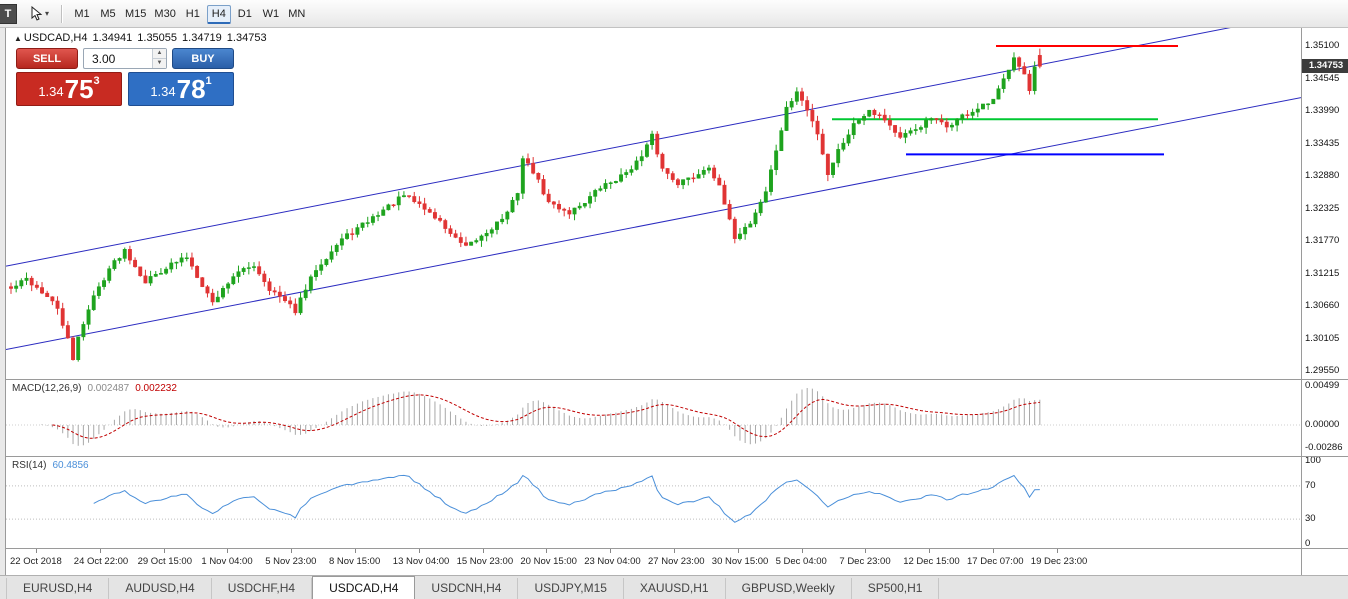 The width and height of the screenshot is (1348, 599). I want to click on chart-symbol: USDCAD,H4, so click(55, 38).